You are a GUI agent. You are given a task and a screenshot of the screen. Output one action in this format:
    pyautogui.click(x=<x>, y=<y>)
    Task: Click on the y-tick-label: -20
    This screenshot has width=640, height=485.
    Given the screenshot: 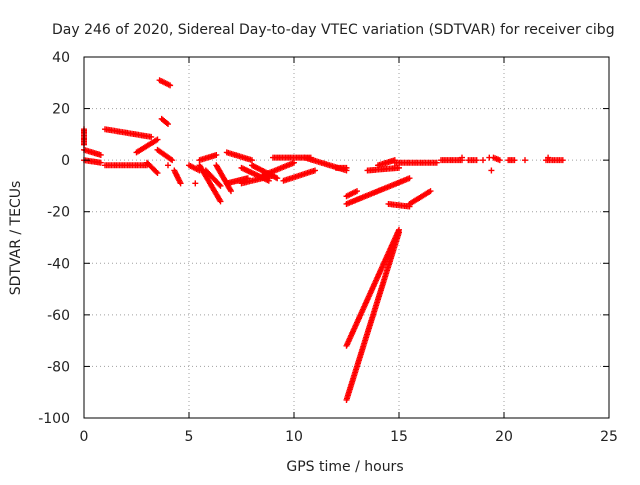 What is the action you would take?
    pyautogui.click(x=58, y=213)
    